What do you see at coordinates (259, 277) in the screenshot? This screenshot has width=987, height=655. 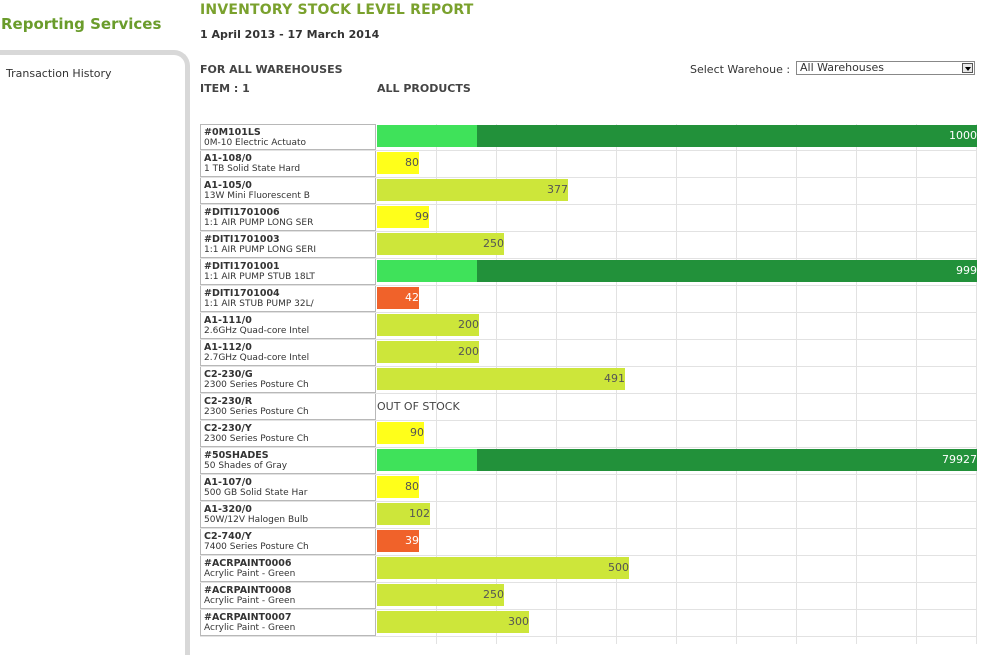 I see `product-name: 1:1 AIR PUMP STUB 18LT` at bounding box center [259, 277].